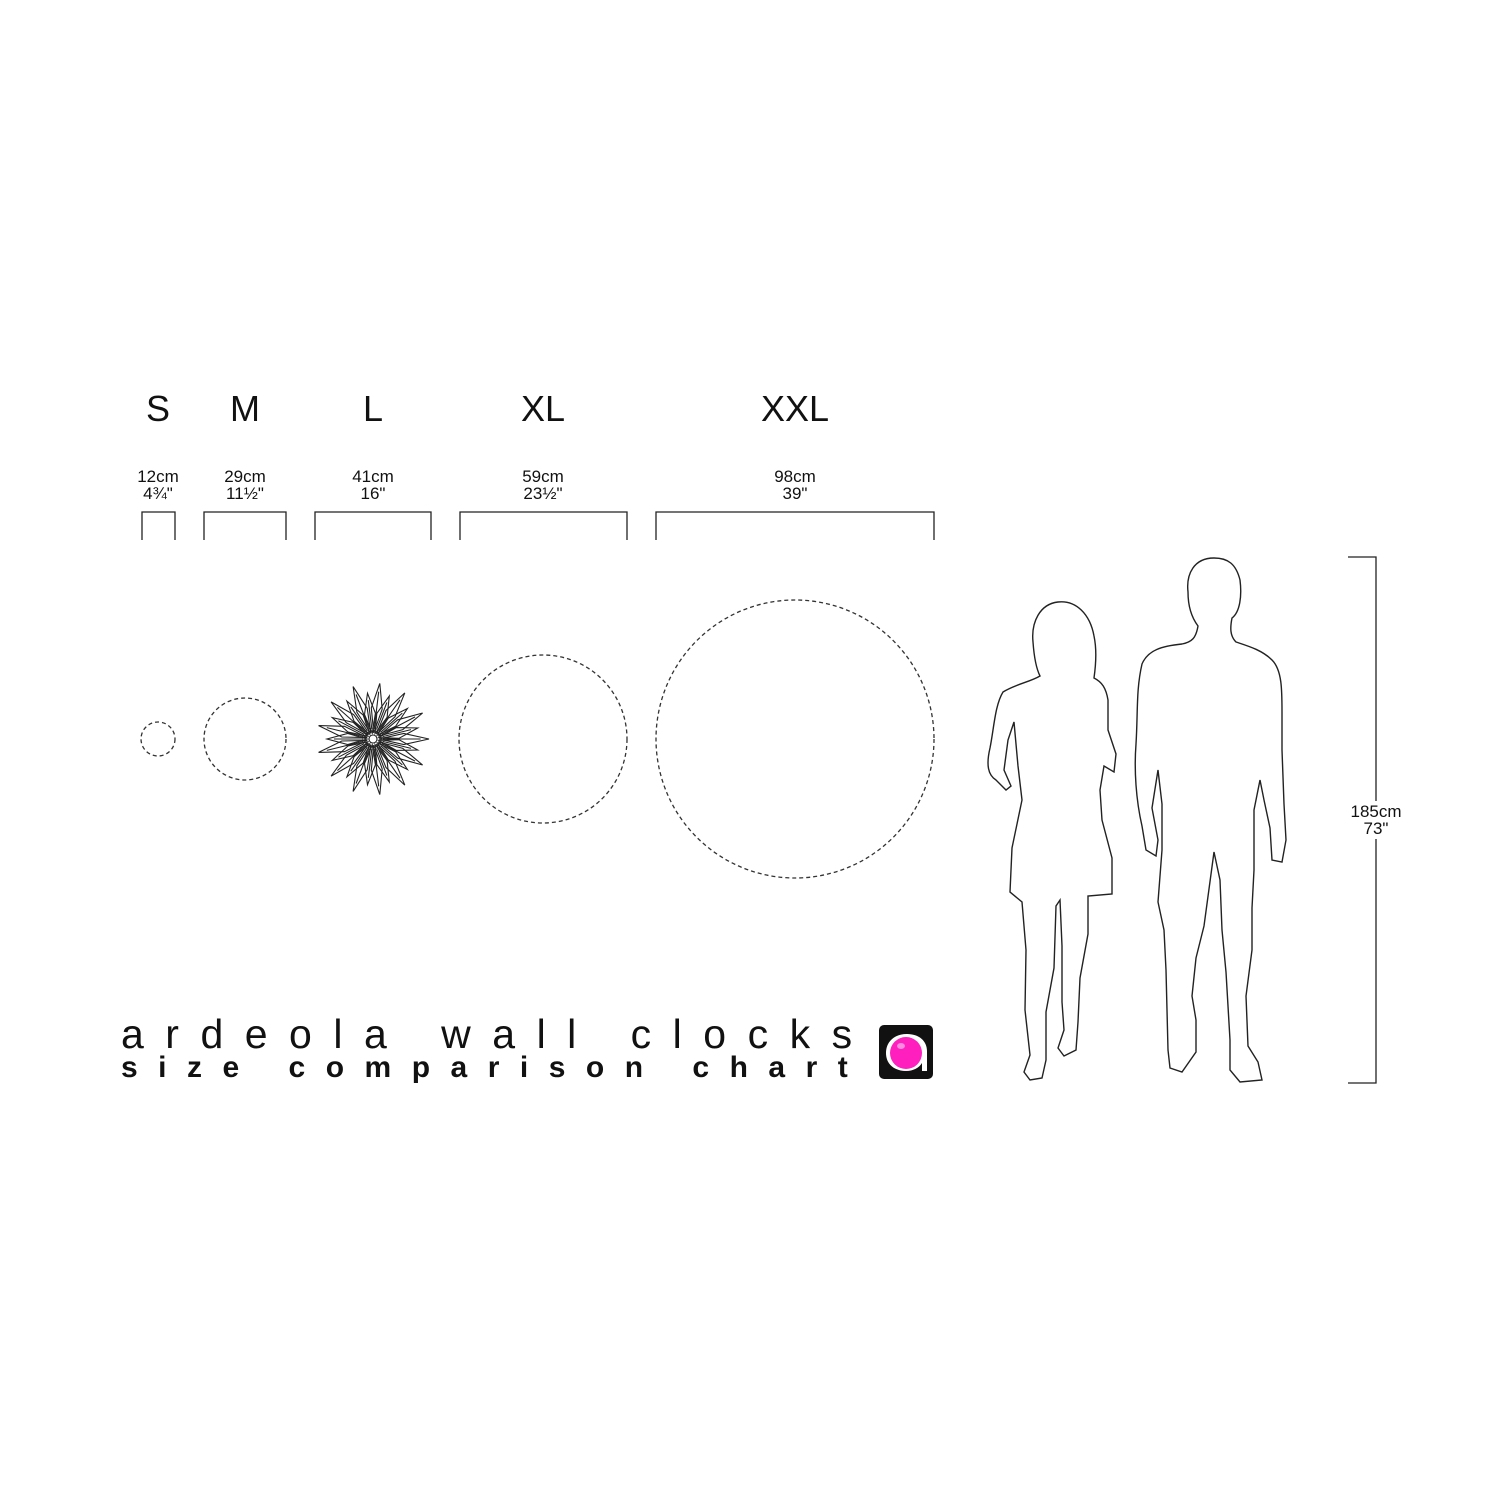 The width and height of the screenshot is (1500, 1500). I want to click on dimension-in: 16", so click(373, 493).